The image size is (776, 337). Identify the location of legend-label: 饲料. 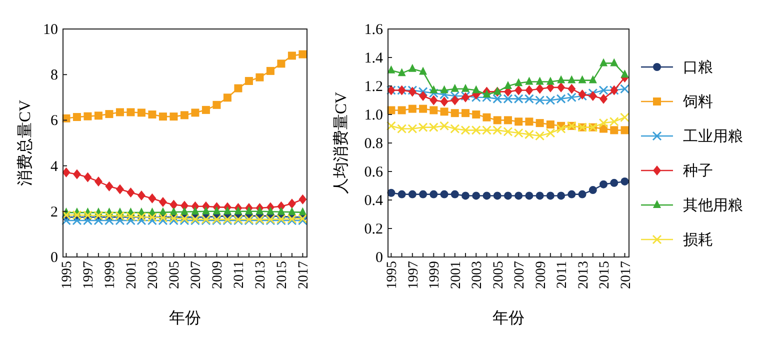
(697, 102).